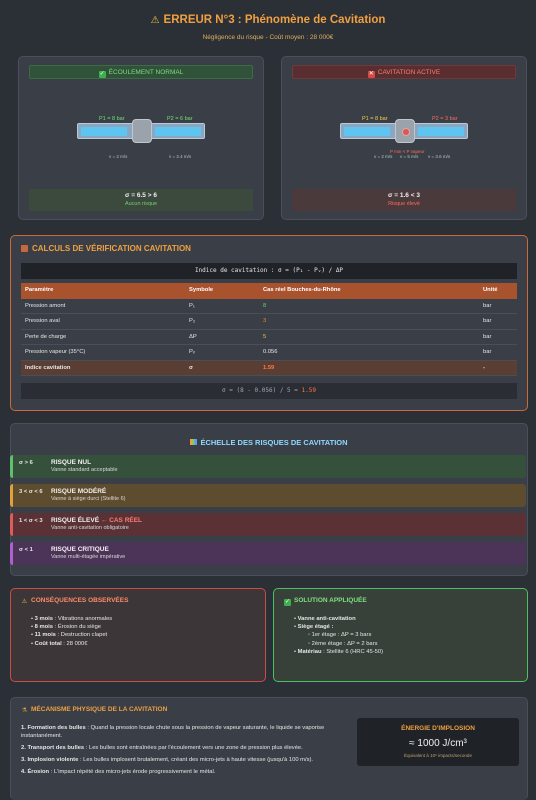  What do you see at coordinates (269, 353) in the screenshot?
I see `table-row: Pression vapeur (35°C) Pᵥ 0.056 bar` at bounding box center [269, 353].